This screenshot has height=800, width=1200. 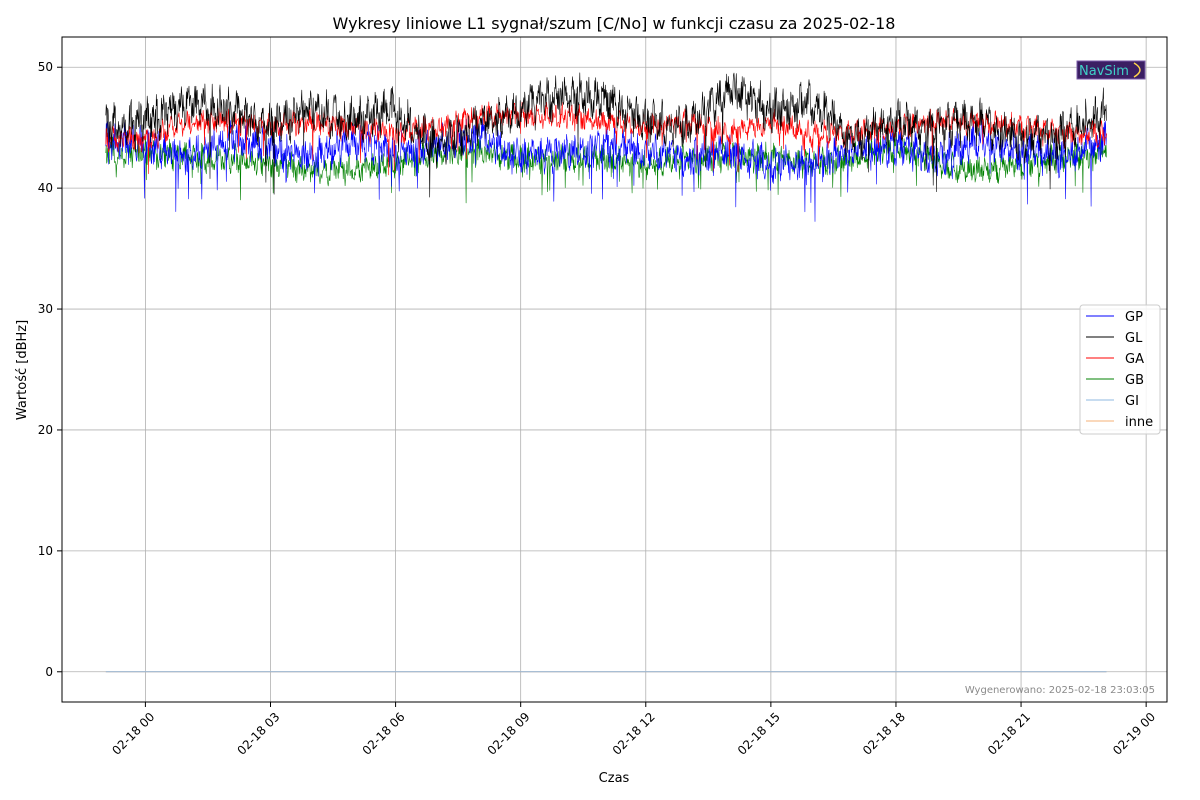 I want to click on legend-label-inne: inne, so click(x=1139, y=422).